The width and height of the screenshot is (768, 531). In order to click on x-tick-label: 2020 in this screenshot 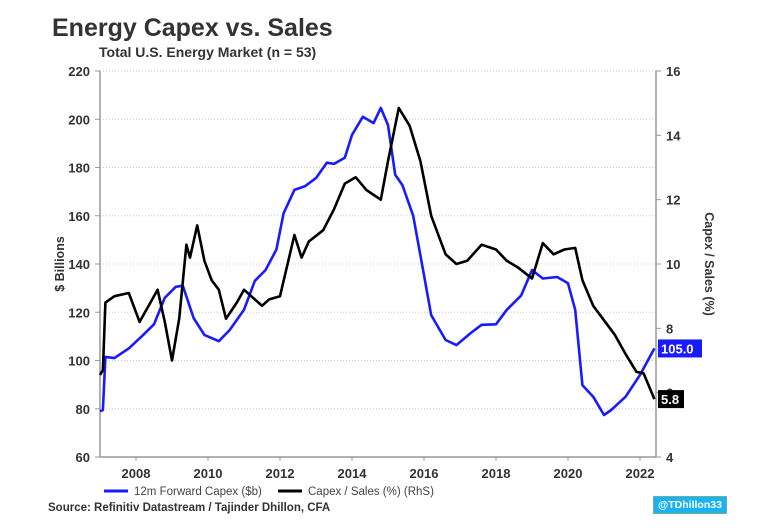, I will do `click(568, 473)`.